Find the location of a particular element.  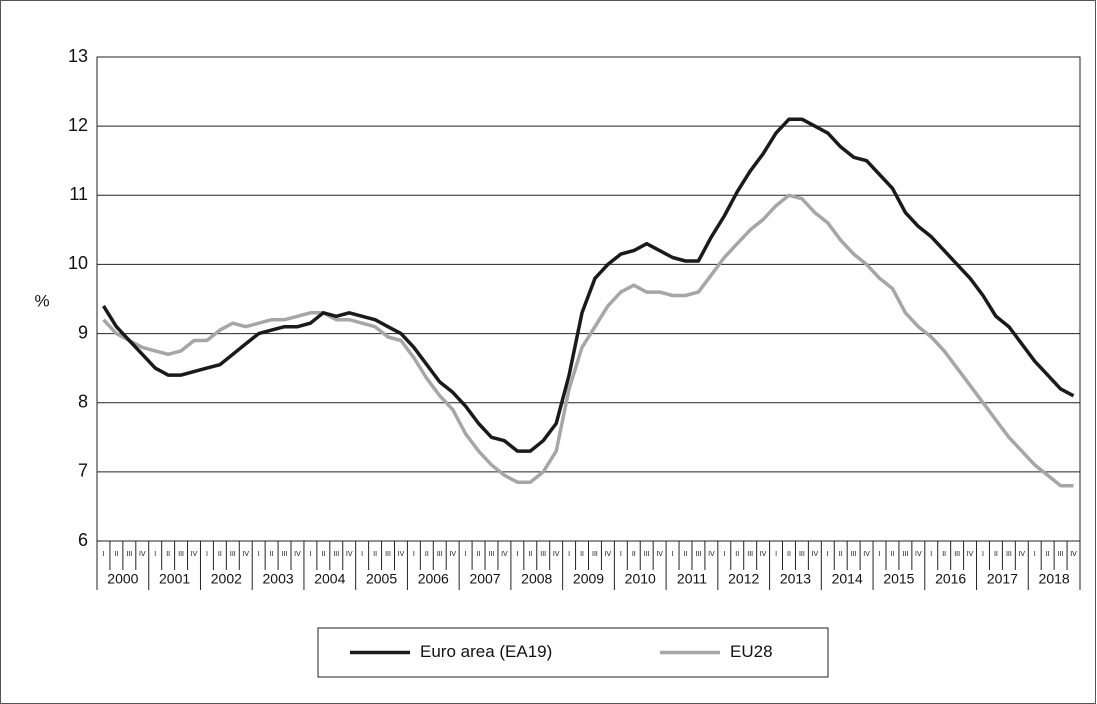

year-label: 2000 is located at coordinates (122, 579).